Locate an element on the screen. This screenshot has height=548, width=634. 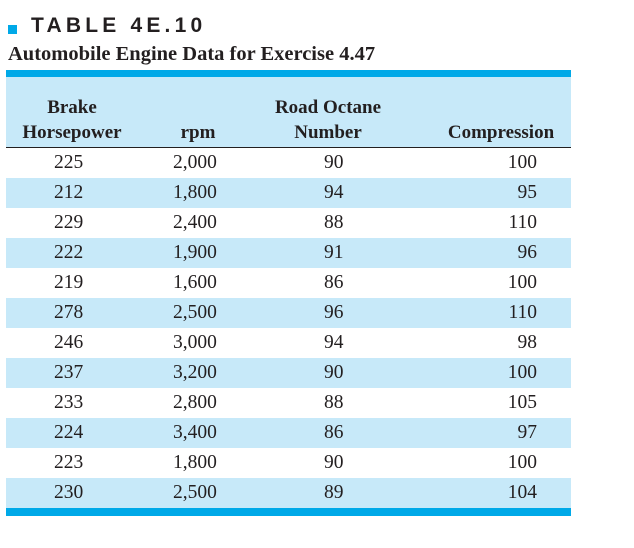
header-line: Compression is located at coordinates (501, 132).